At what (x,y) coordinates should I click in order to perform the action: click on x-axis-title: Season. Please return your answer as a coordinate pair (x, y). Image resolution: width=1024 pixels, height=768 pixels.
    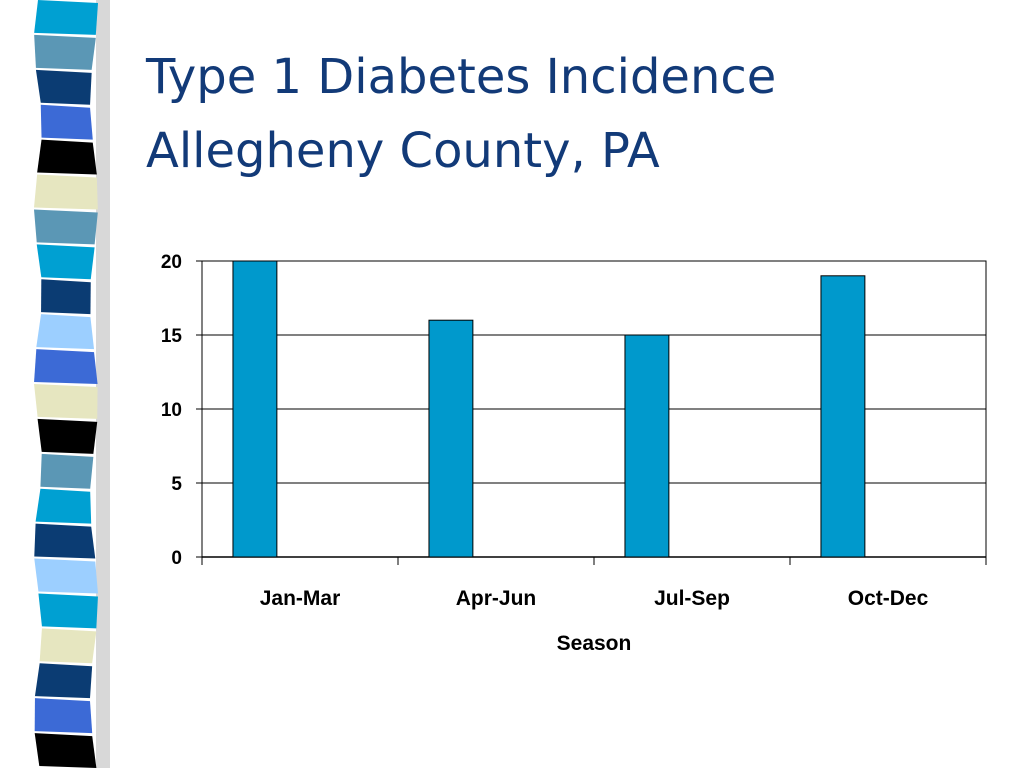
    Looking at the image, I should click on (594, 643).